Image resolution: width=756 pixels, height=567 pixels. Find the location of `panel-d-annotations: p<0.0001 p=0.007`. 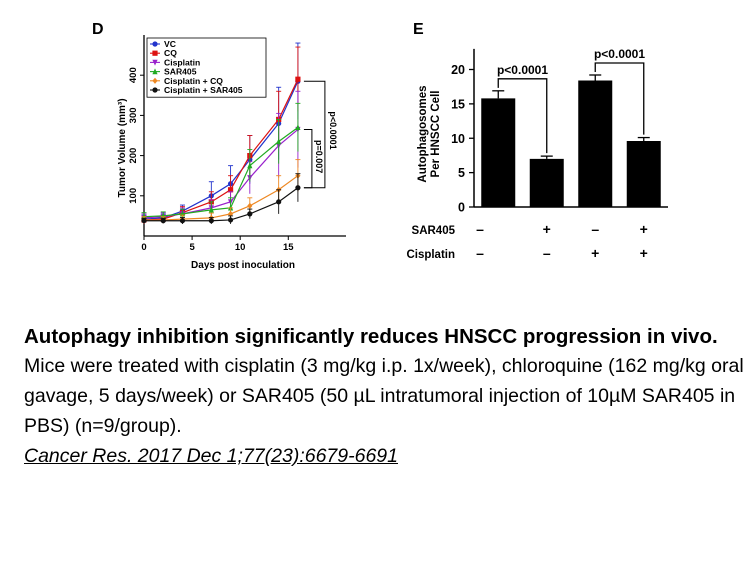

panel-d-annotations: p<0.0001 p=0.007 is located at coordinates (320, 134).